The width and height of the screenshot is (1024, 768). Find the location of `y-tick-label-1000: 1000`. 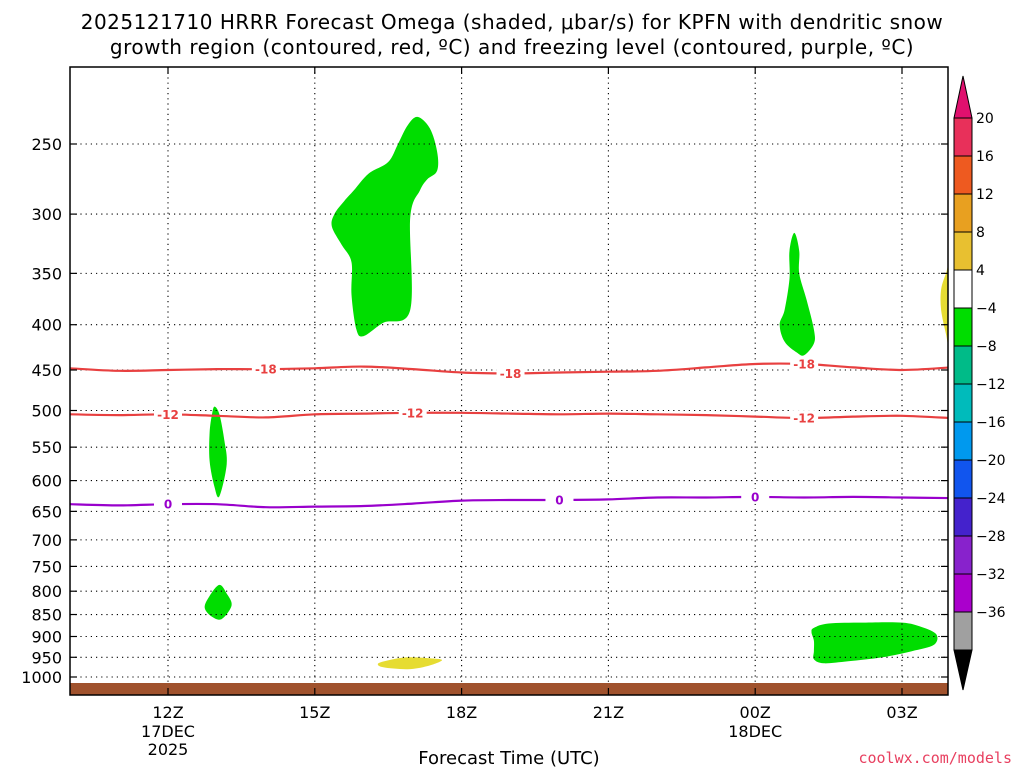

y-tick-label-1000: 1000 is located at coordinates (41, 677).